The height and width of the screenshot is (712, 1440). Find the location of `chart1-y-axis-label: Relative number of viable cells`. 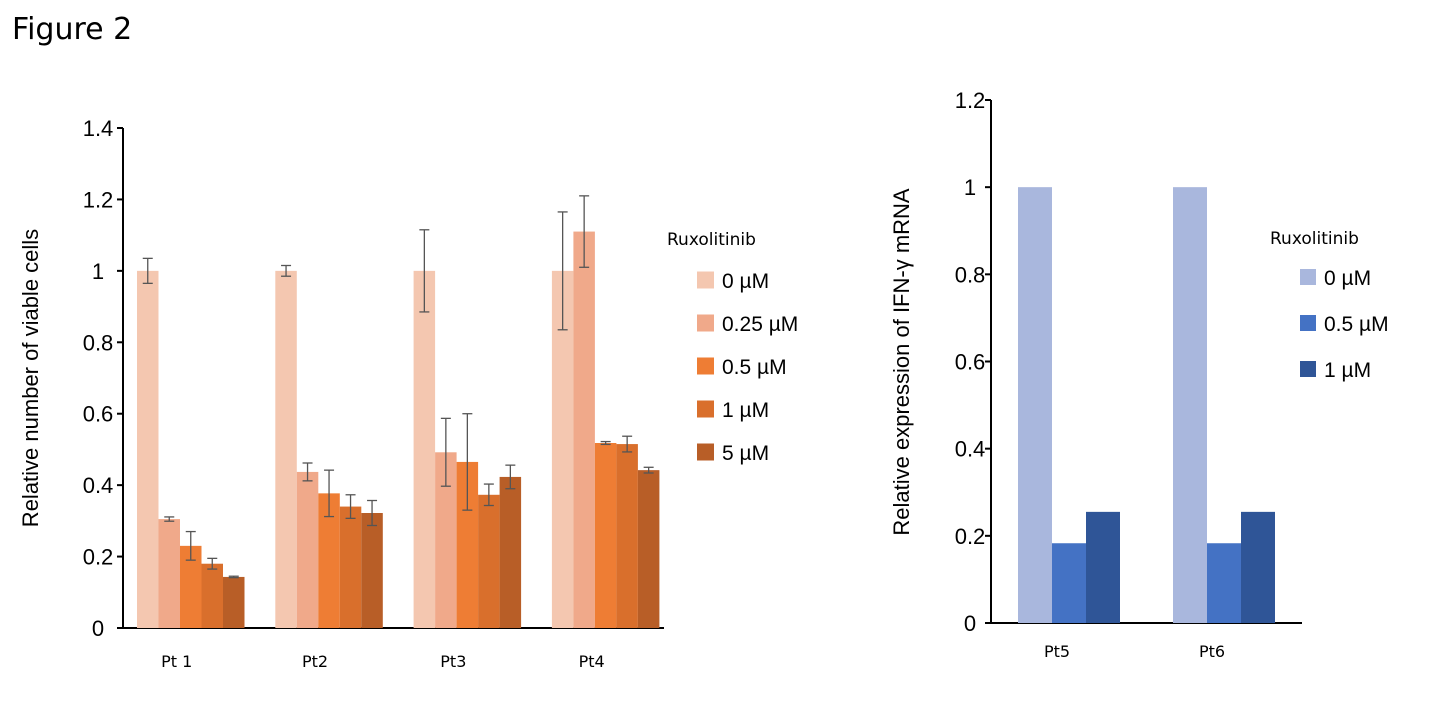

chart1-y-axis-label: Relative number of viable cells is located at coordinates (30, 378).